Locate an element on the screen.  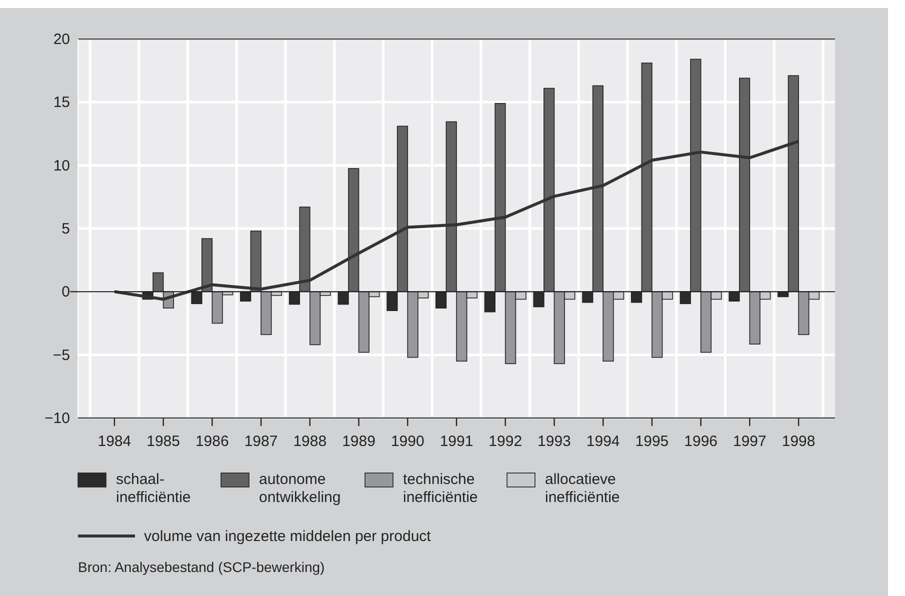
legend-label: autonome ontwikkeling is located at coordinates (300, 488).